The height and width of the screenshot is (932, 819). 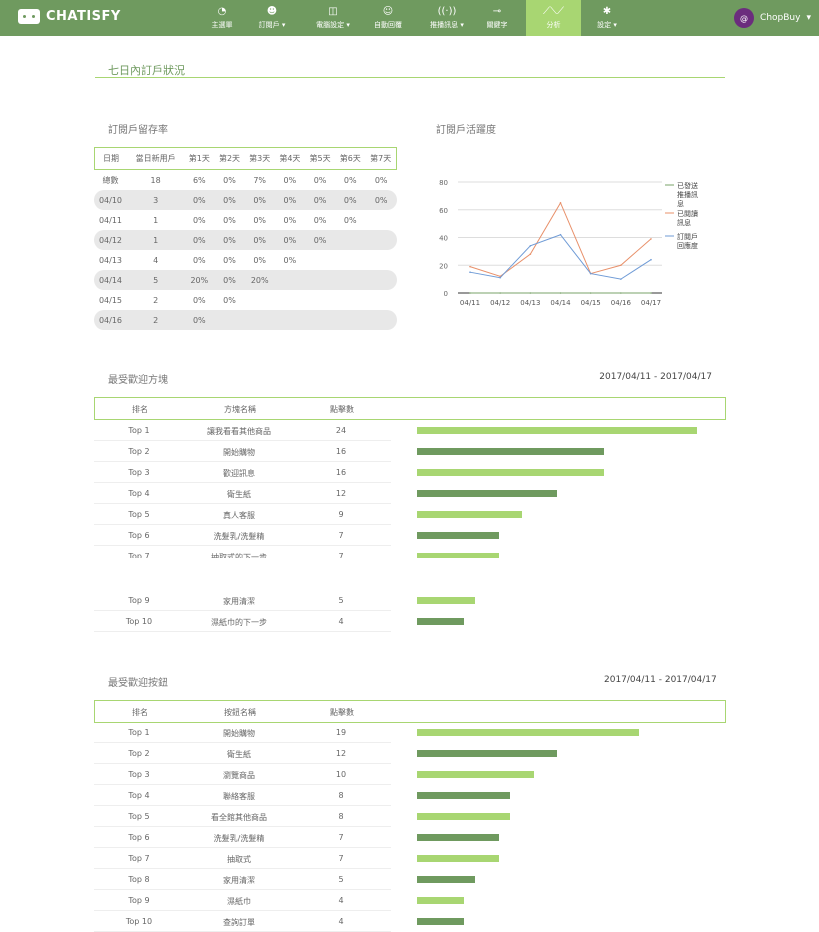 I want to click on list-item: Top 1 讓我看看其他商品 24, so click(x=410, y=430).